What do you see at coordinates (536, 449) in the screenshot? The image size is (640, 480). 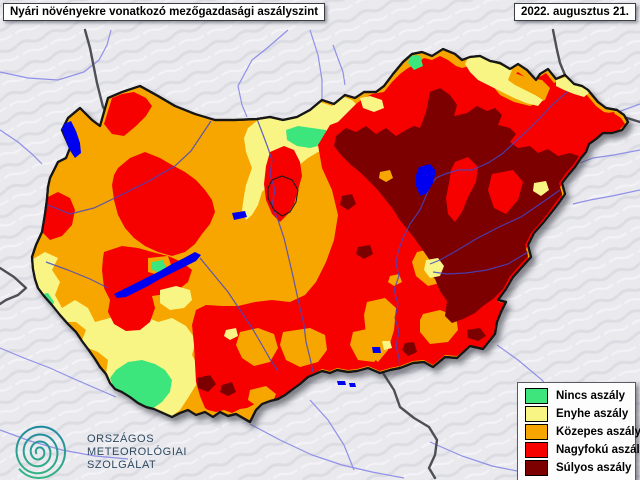 I see `legend-swatch-high` at bounding box center [536, 449].